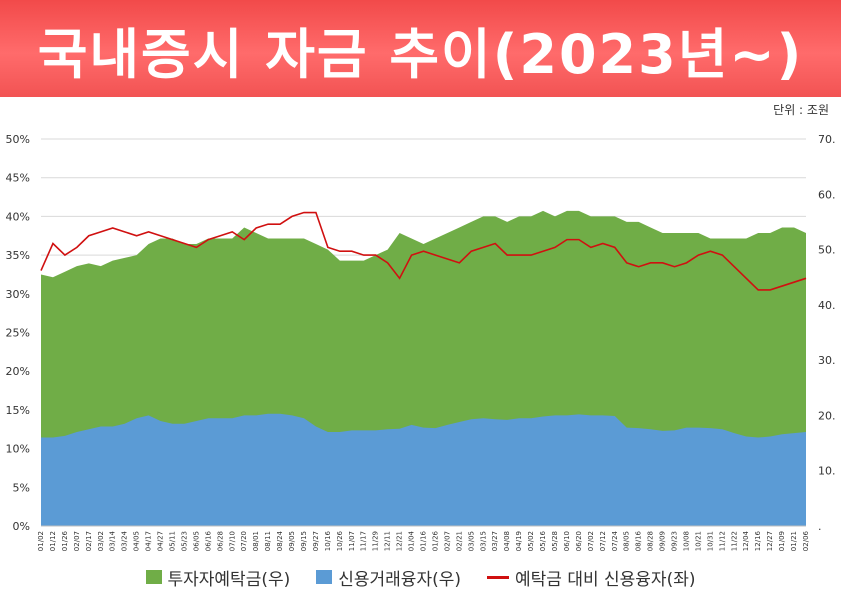 This screenshot has height=595, width=841. Describe the element at coordinates (827, 250) in the screenshot. I see `right-tick-label: 50.` at that location.